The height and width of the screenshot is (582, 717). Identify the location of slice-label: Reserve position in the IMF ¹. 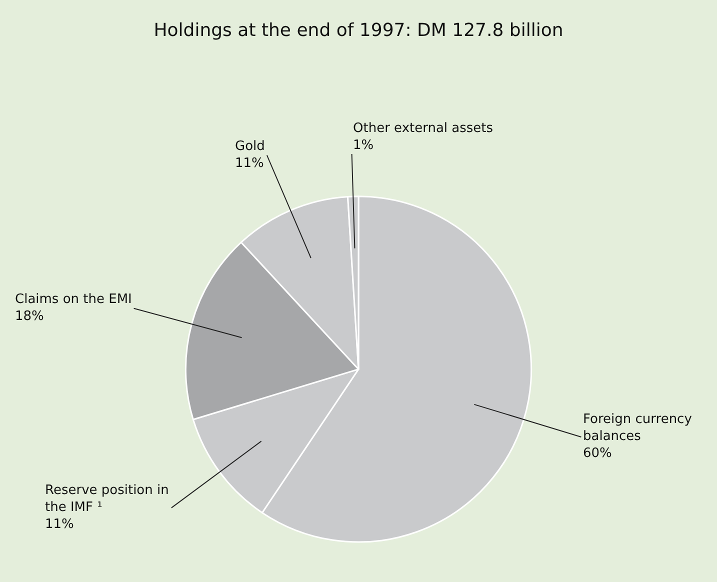
(107, 499).